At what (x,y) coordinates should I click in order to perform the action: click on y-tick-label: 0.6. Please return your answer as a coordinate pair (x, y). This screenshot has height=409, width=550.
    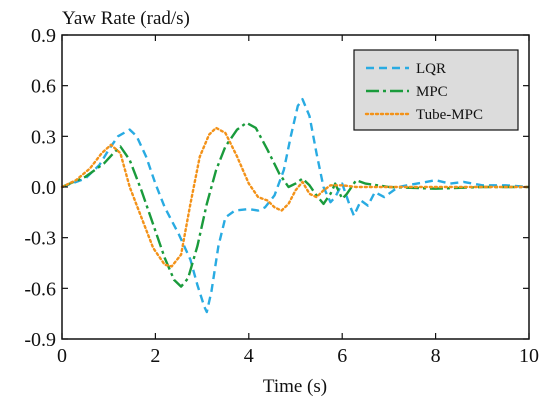
    Looking at the image, I should click on (43, 87).